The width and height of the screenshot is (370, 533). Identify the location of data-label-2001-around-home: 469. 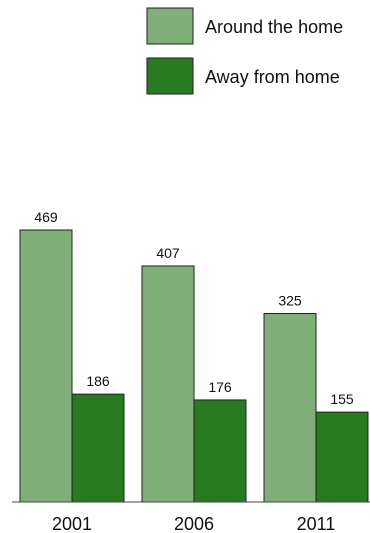
(46, 217).